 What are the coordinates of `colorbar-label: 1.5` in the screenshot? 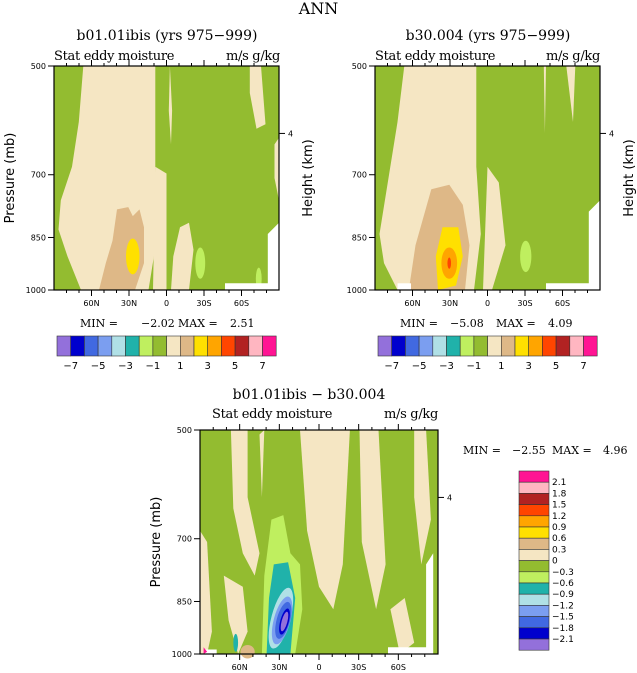 It's located at (559, 506).